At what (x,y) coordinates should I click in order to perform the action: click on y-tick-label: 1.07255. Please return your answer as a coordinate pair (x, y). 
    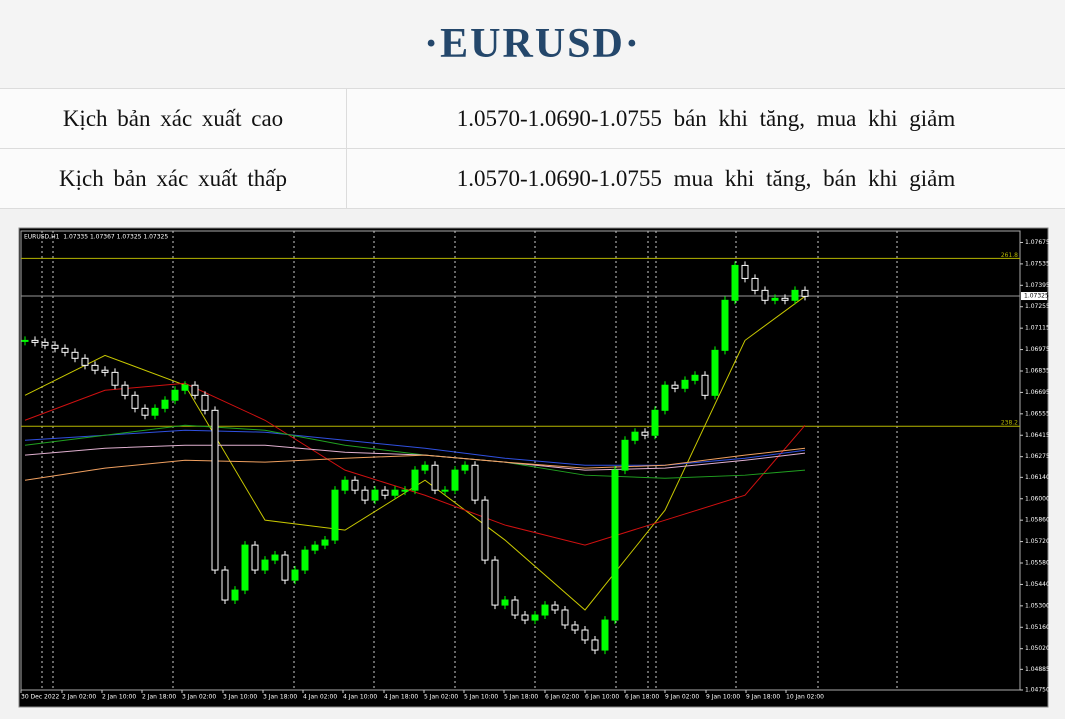
    Looking at the image, I should click on (1037, 306).